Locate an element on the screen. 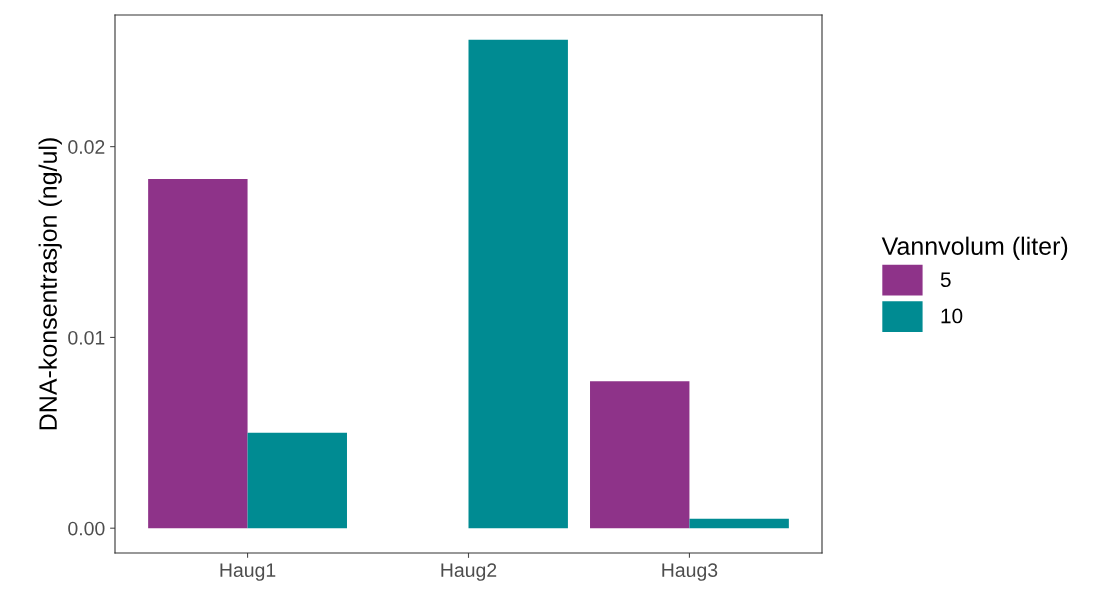 The image size is (1102, 593). legend-label: 5 is located at coordinates (945, 280).